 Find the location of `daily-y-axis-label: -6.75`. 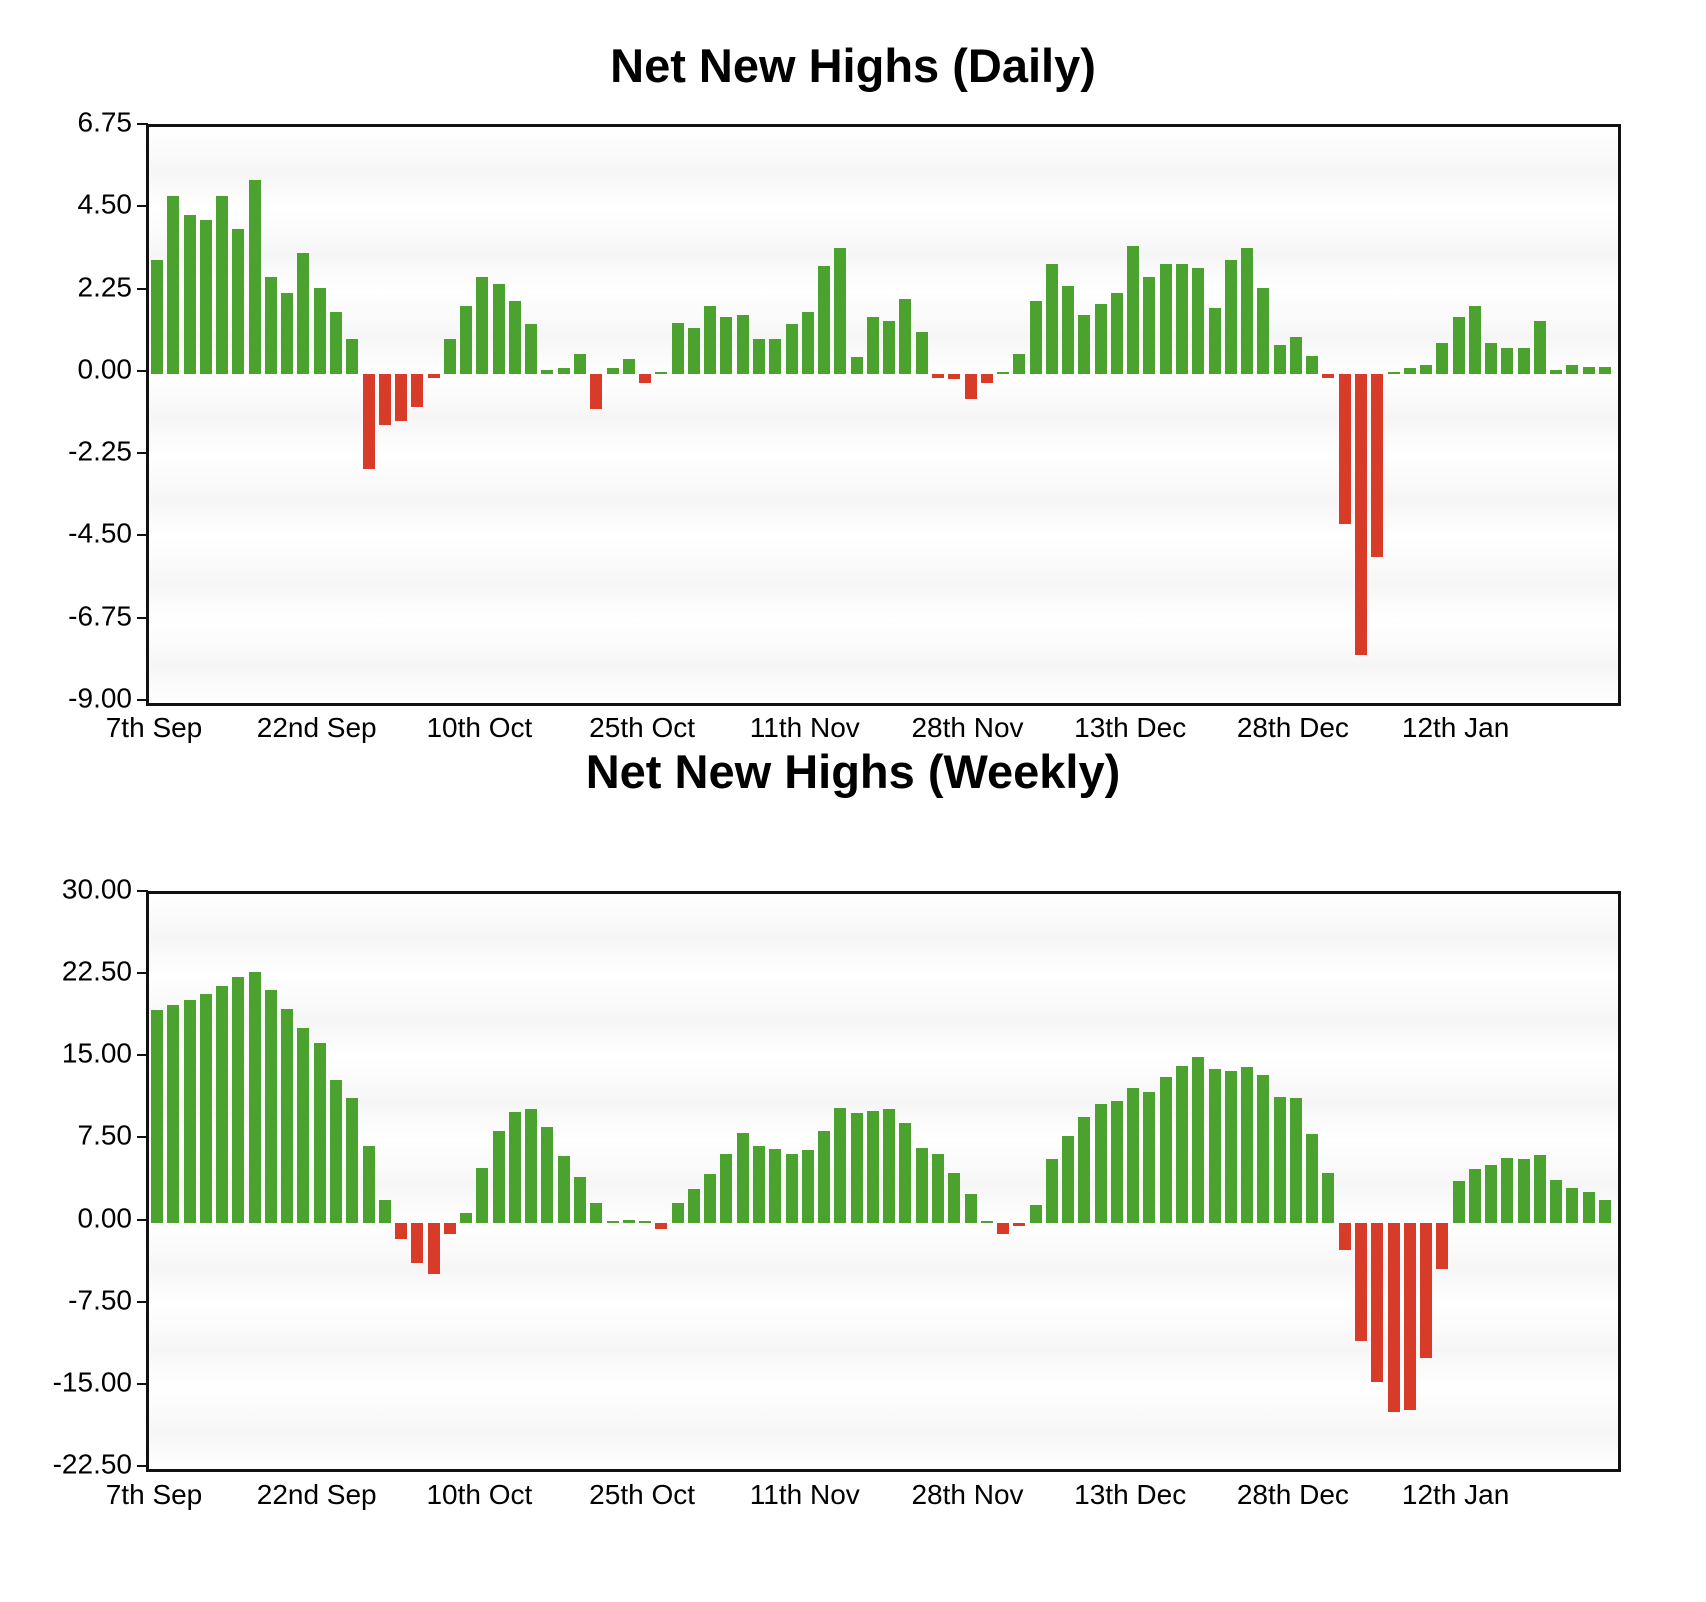

daily-y-axis-label: -6.75 is located at coordinates (100, 616).